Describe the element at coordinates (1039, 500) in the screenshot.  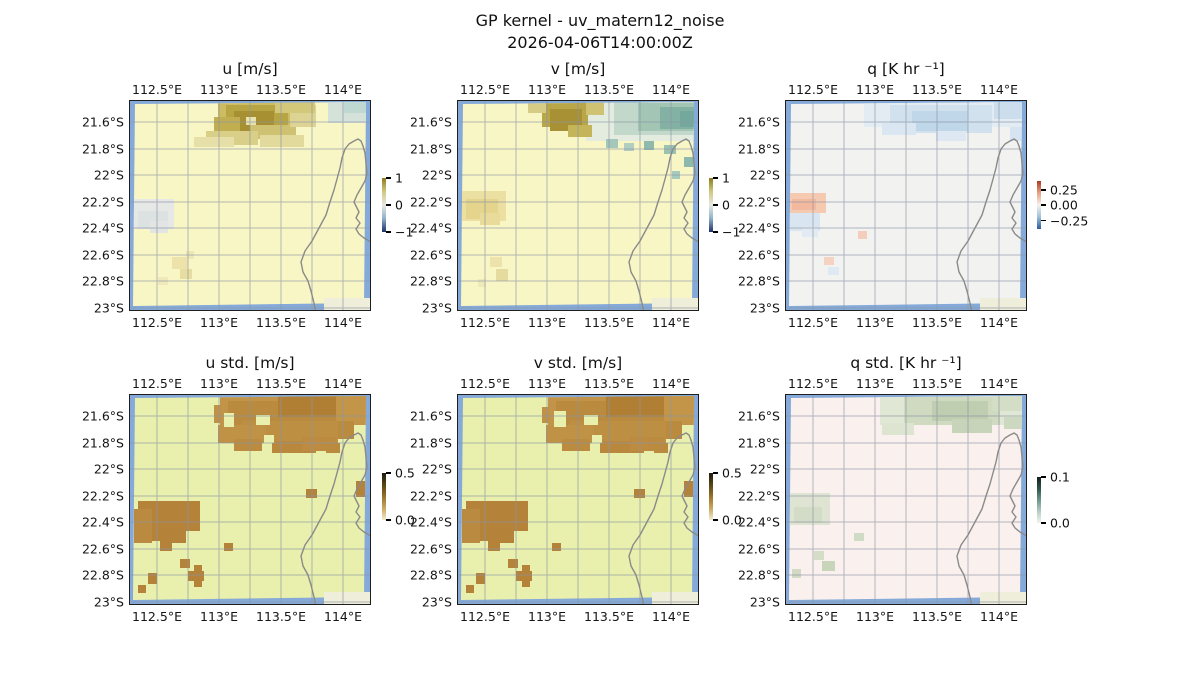
I see `colorbar-strip-q_std` at that location.